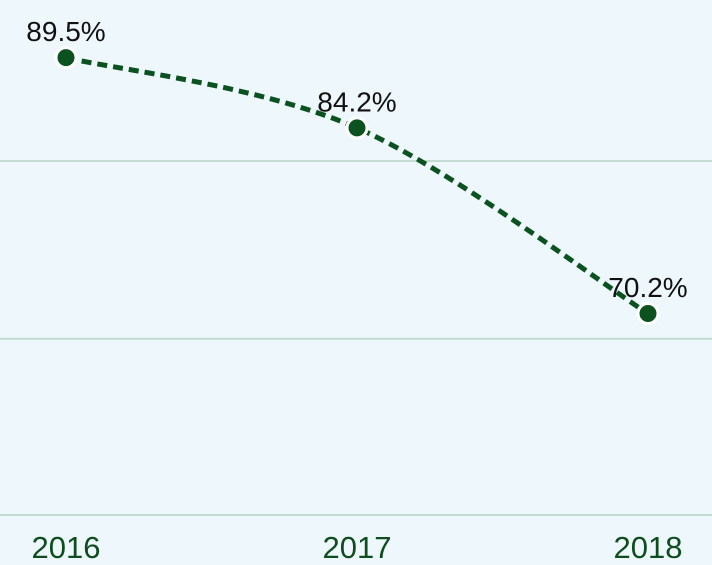 The height and width of the screenshot is (565, 712). I want to click on x-tick-label: 2018, so click(648, 547).